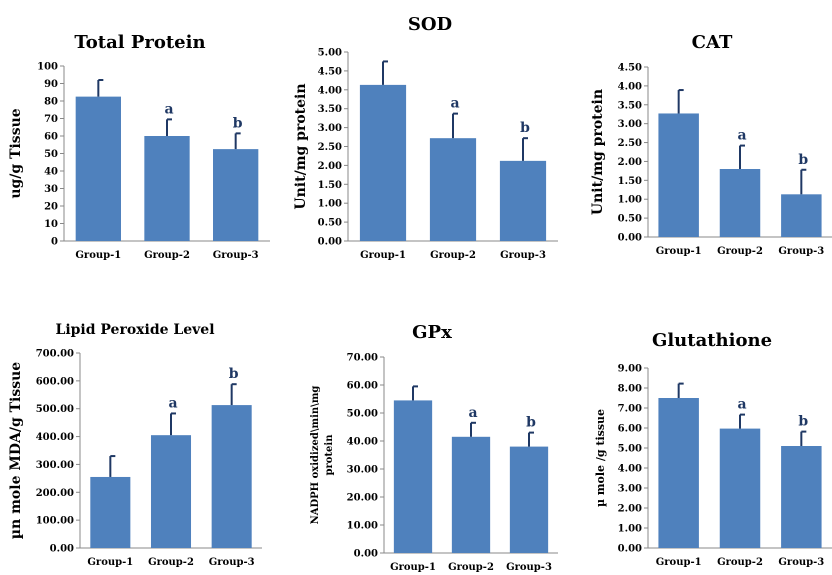  I want to click on chart-title: Glutathione, so click(712, 340).